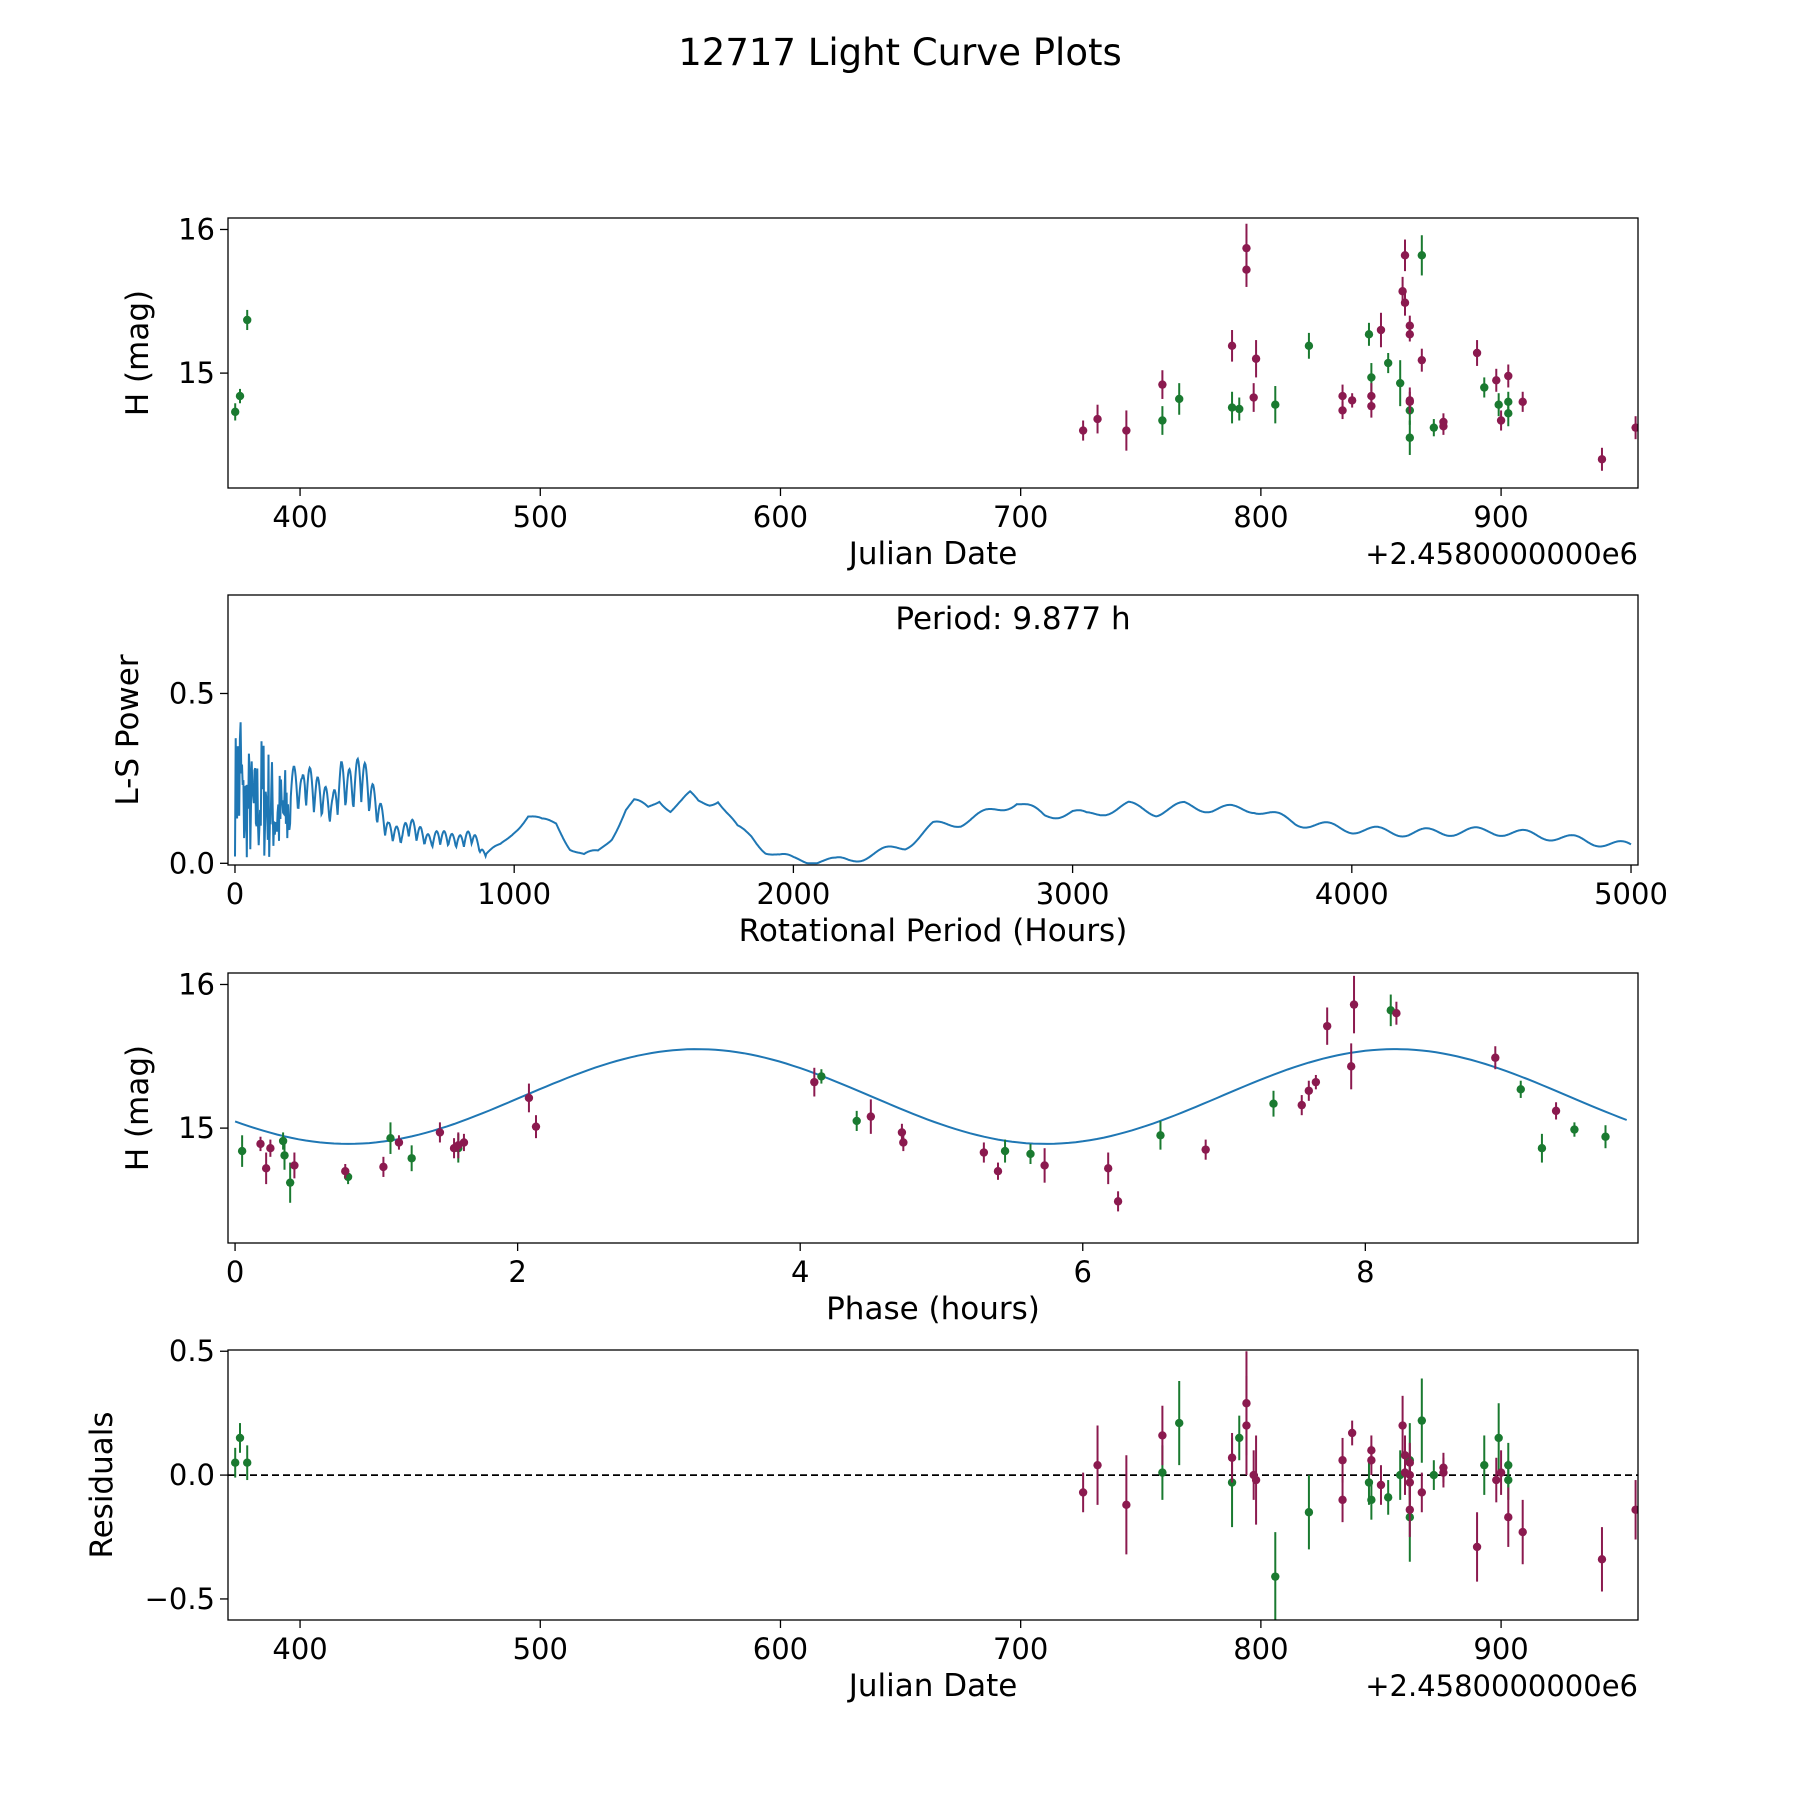 This screenshot has width=1800, height=1800. Describe the element at coordinates (1020, 517) in the screenshot. I see `x-tick-label: 700` at that location.